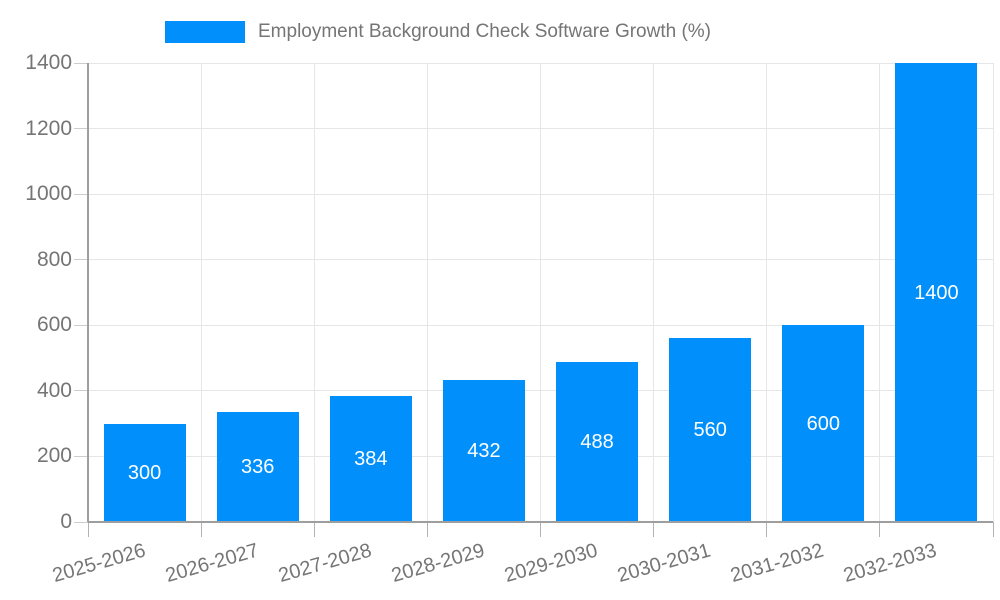  What do you see at coordinates (88, 292) in the screenshot?
I see `y-axis-line` at bounding box center [88, 292].